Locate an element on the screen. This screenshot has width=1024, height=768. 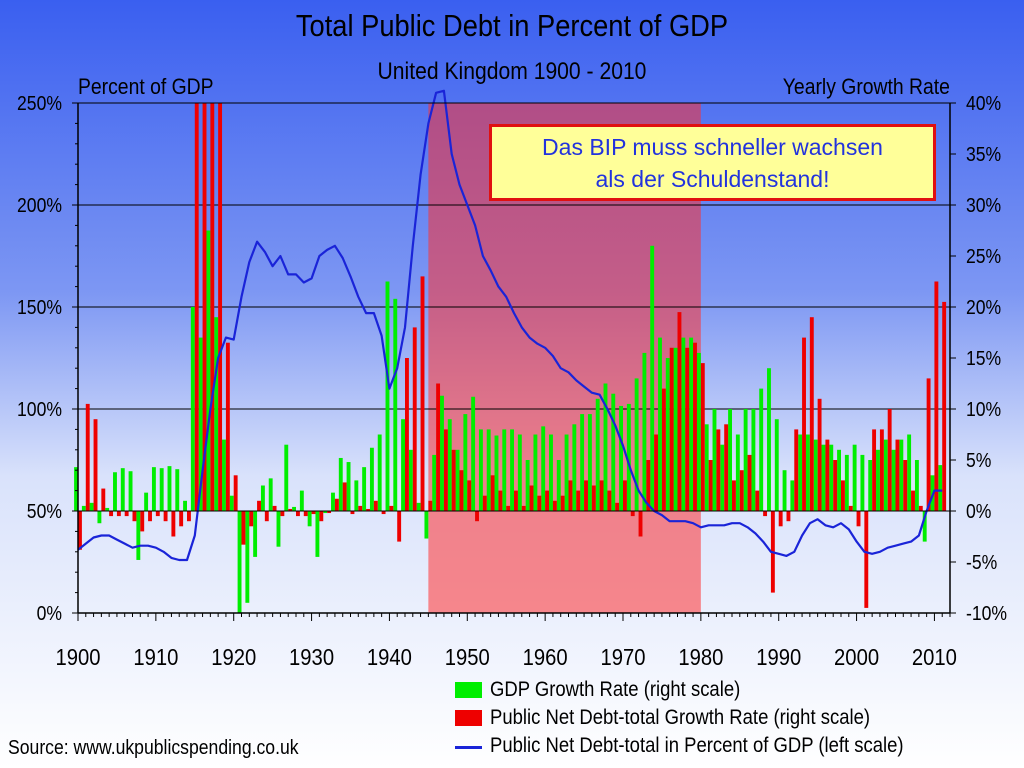
right-tick-label: -5% is located at coordinates (982, 562).